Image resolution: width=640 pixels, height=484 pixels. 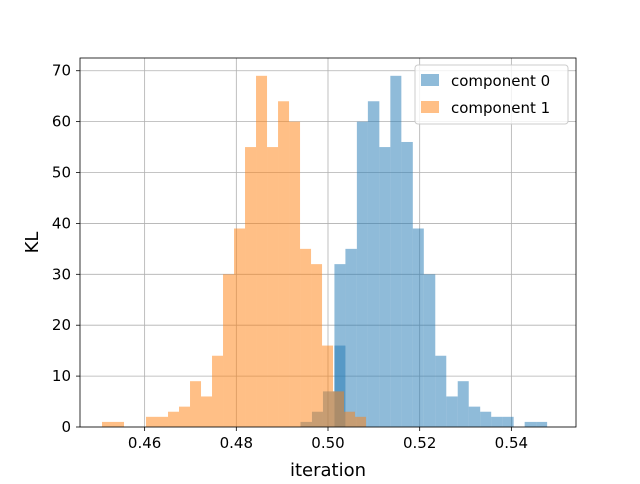 What do you see at coordinates (61, 71) in the screenshot?
I see `y-tick-label: 70` at bounding box center [61, 71].